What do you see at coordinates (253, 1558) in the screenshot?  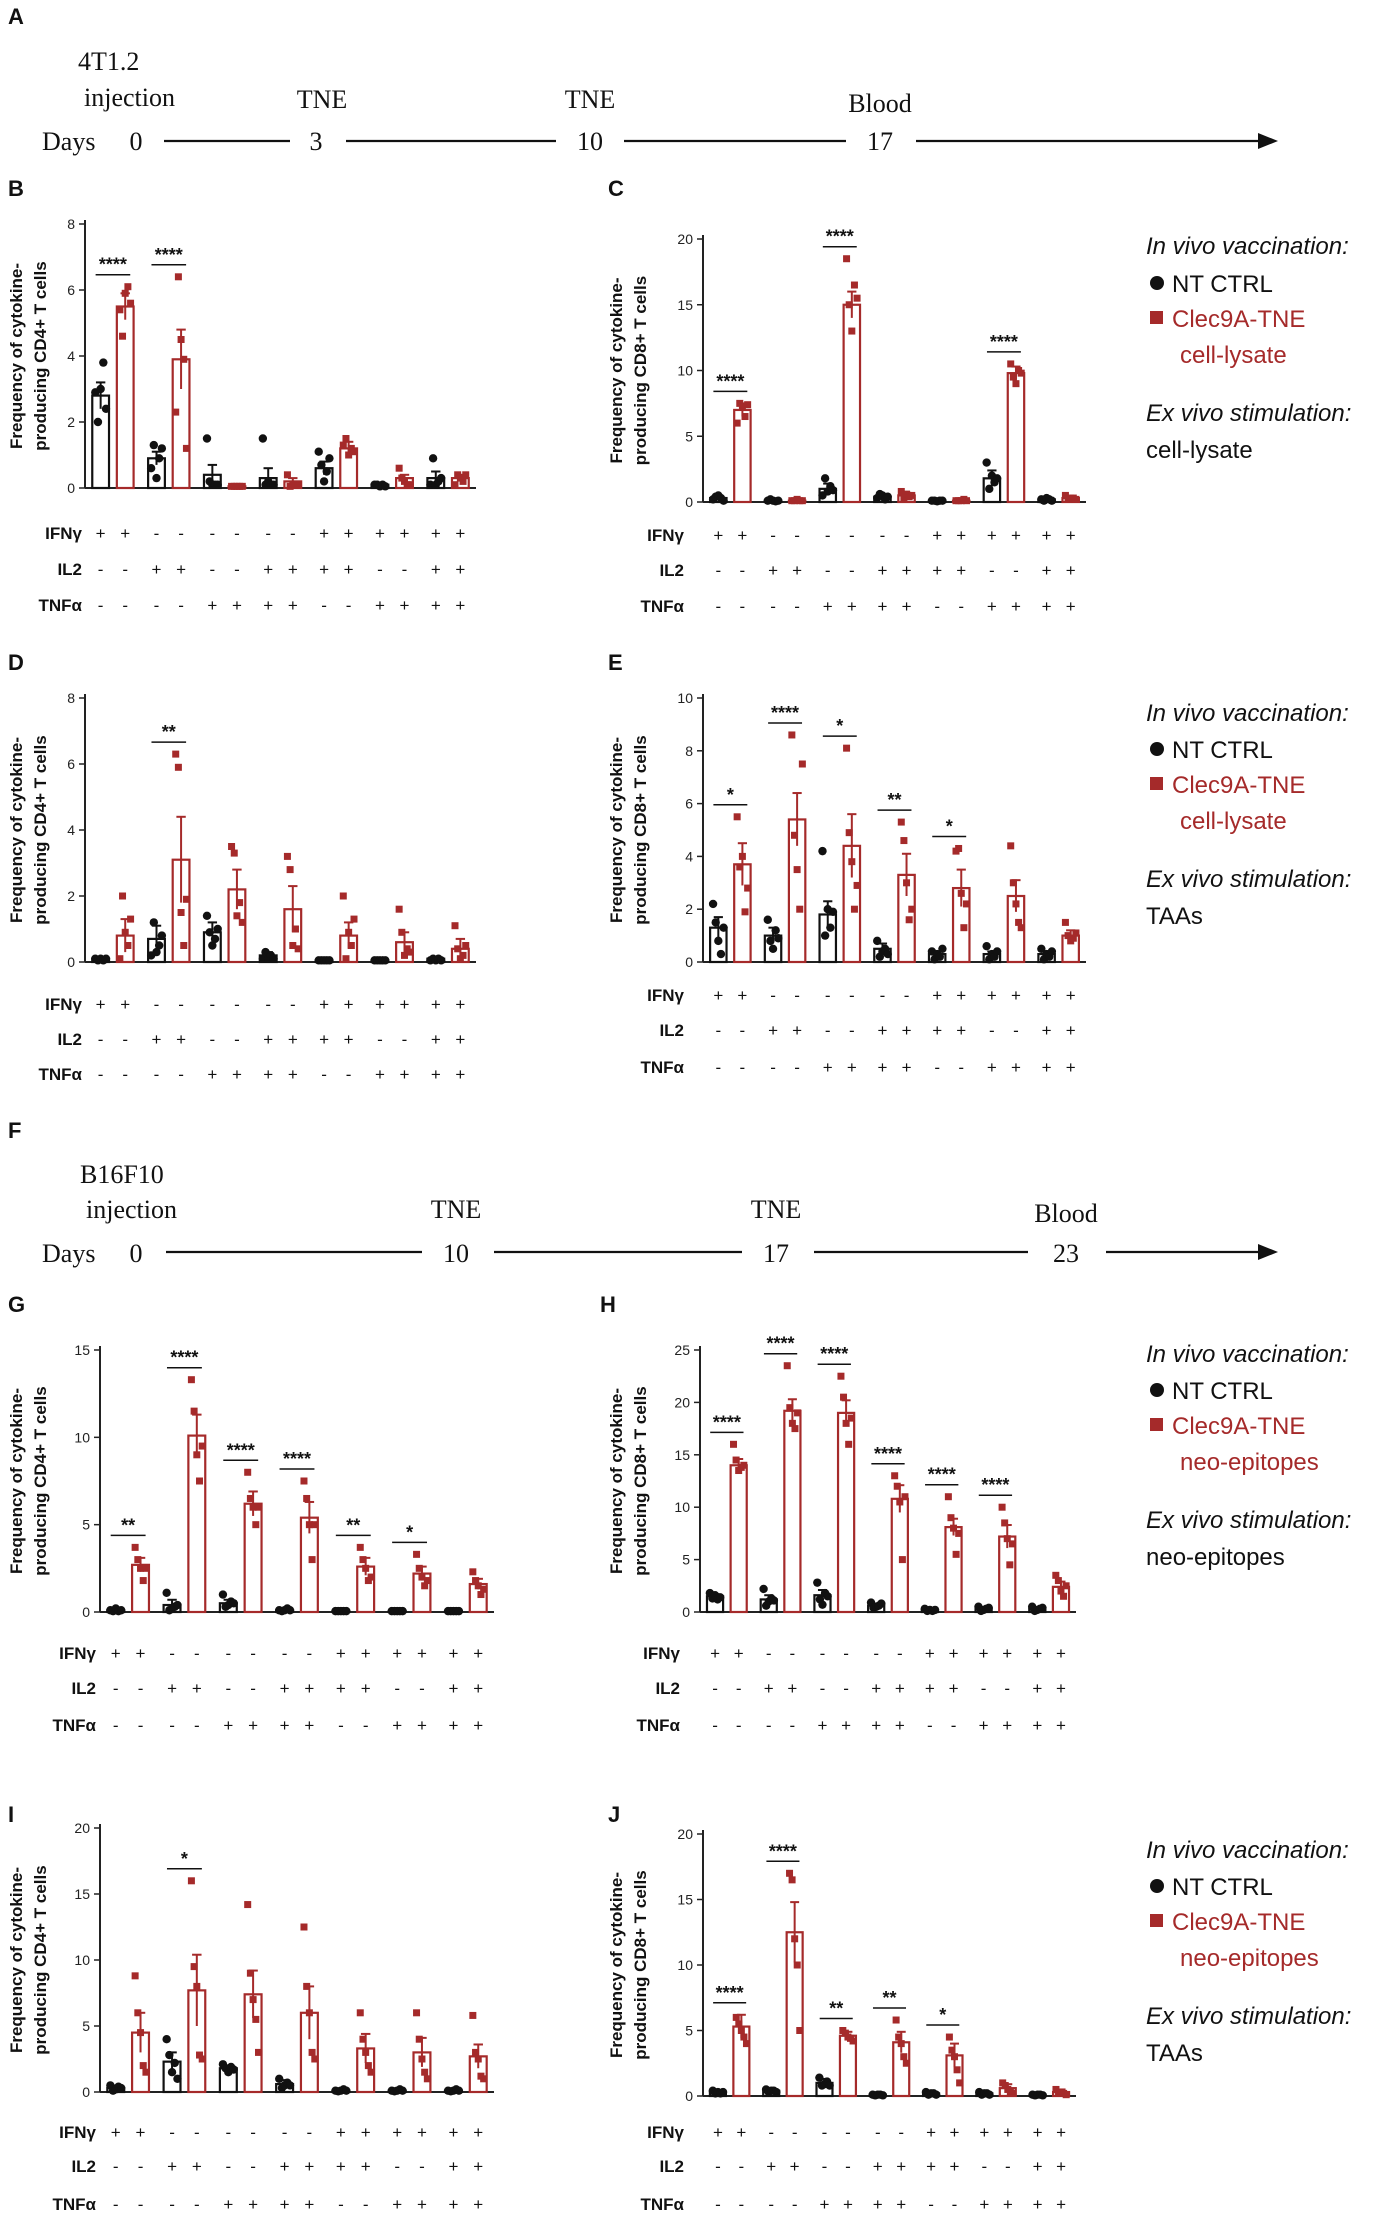 I see `bar-tne` at bounding box center [253, 1558].